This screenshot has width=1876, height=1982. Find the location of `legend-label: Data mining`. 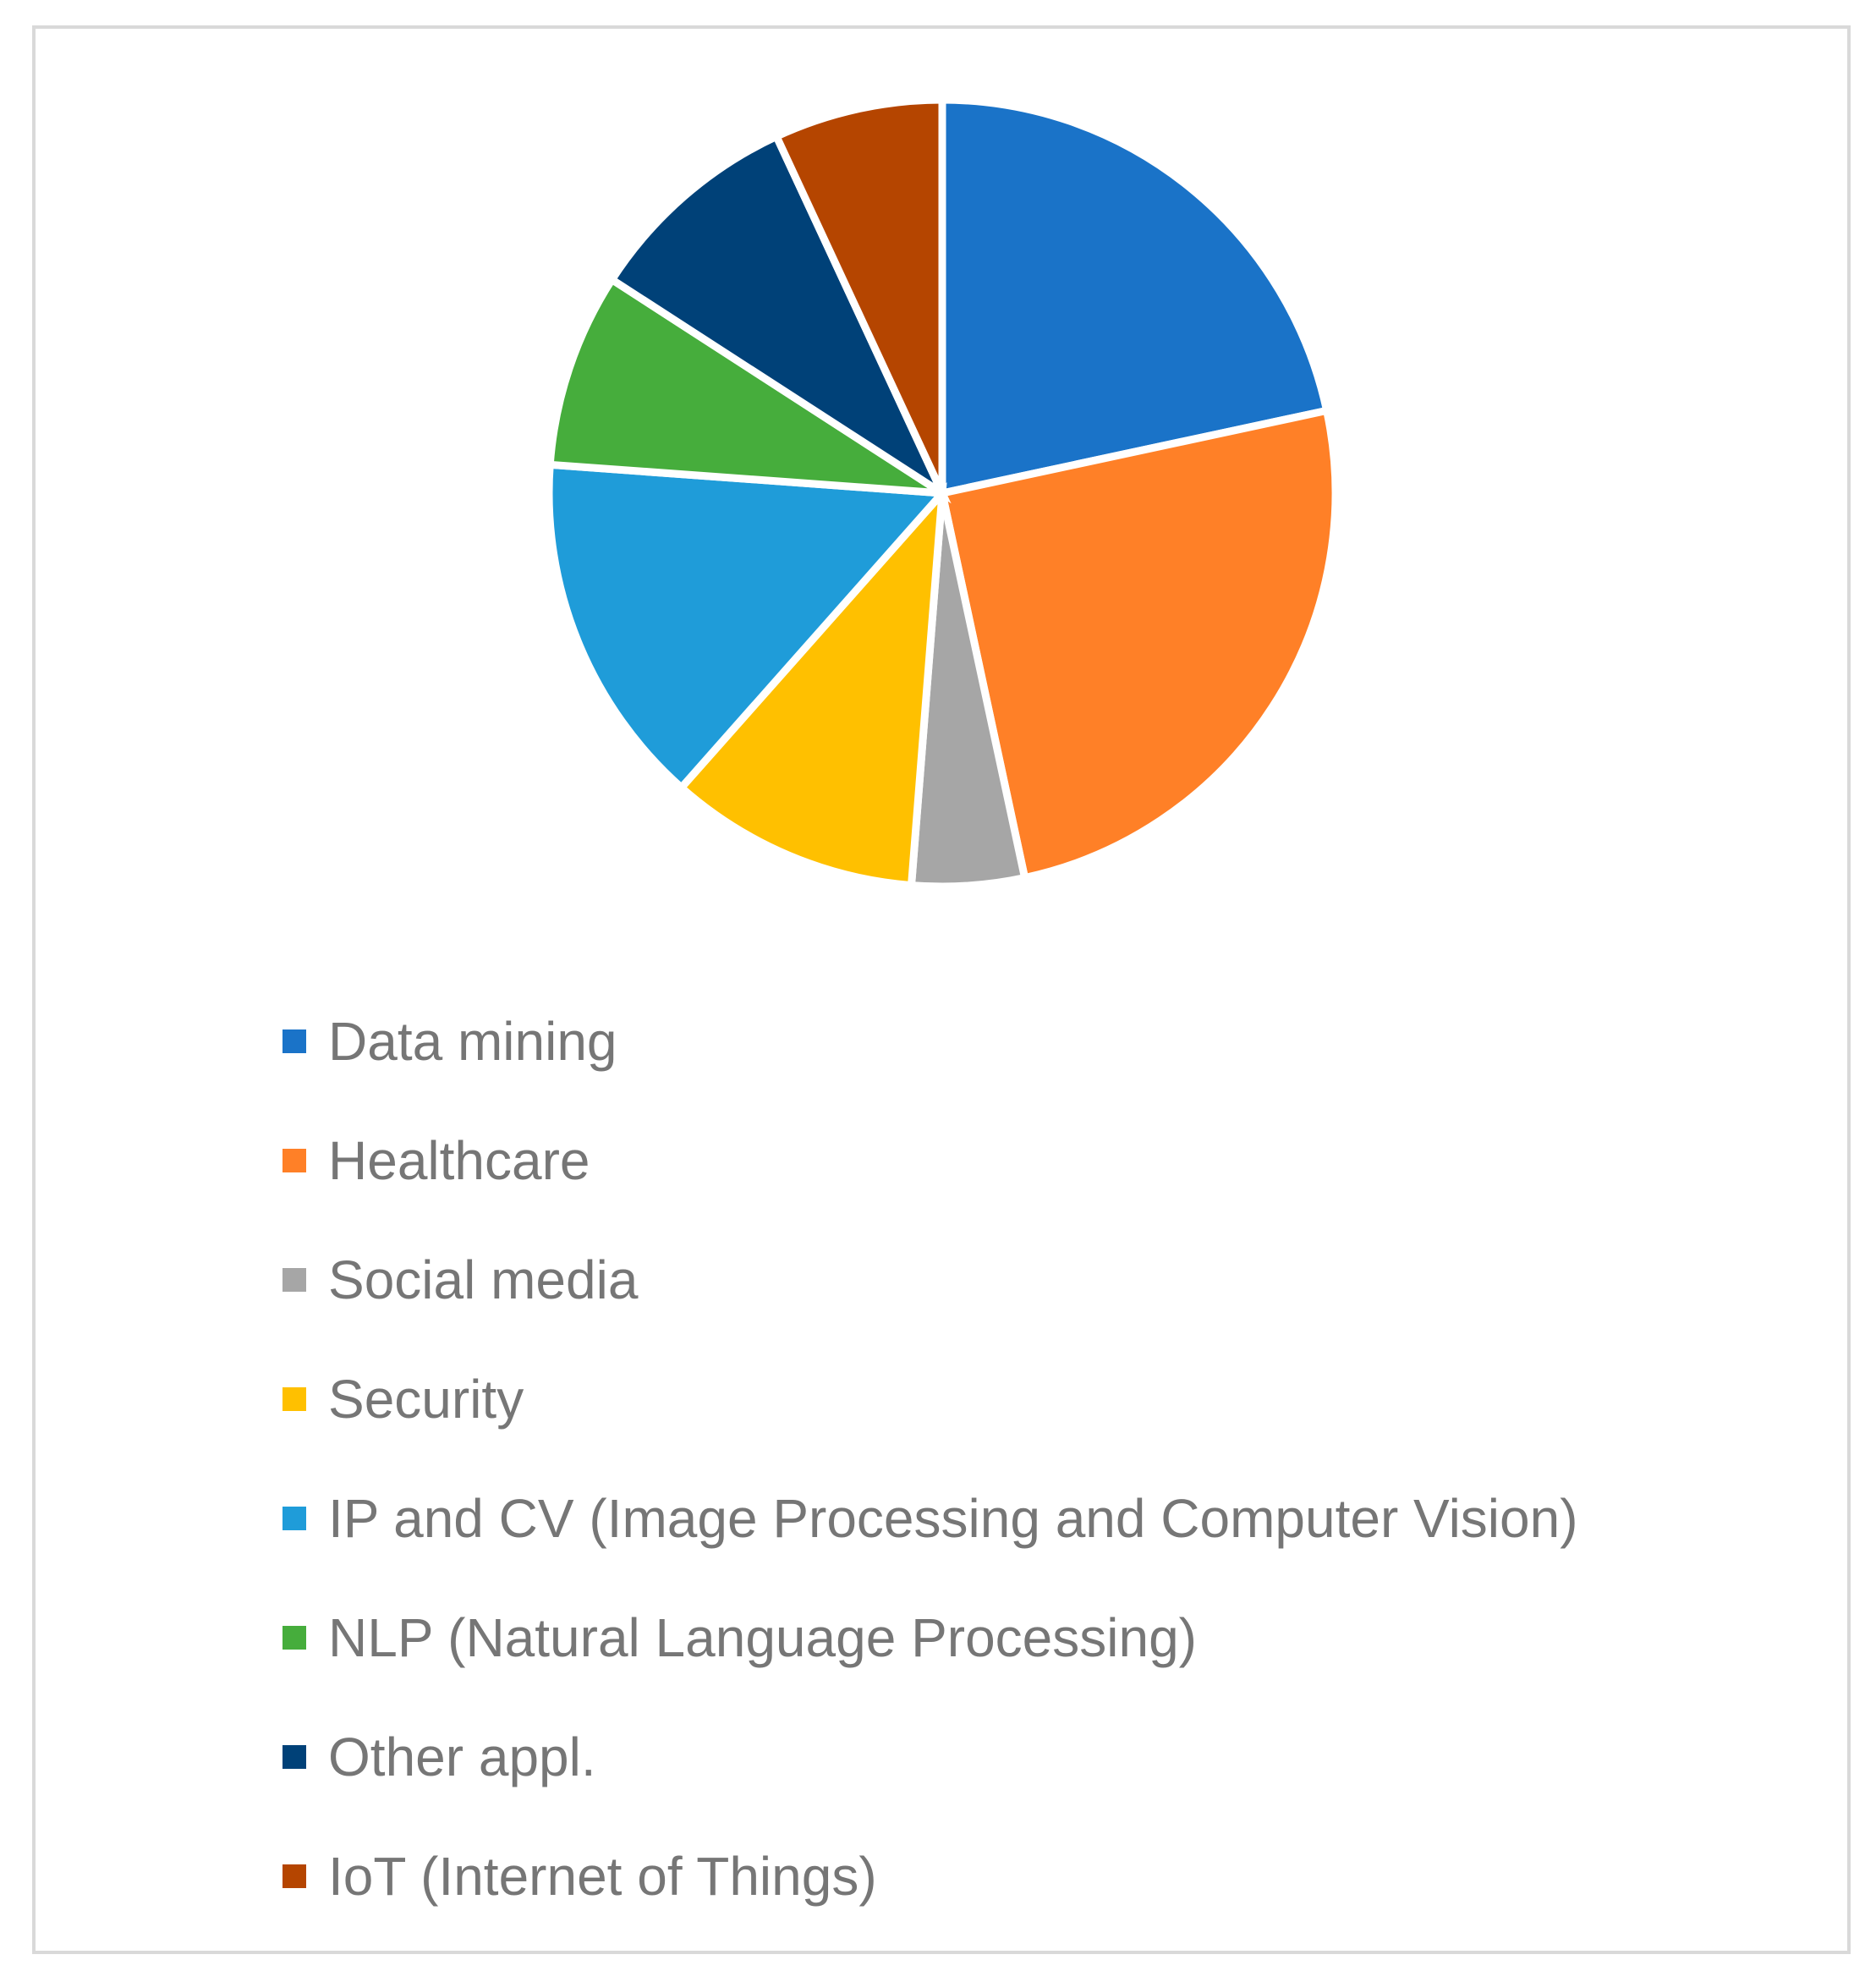

legend-label: Data mining is located at coordinates (473, 1041).